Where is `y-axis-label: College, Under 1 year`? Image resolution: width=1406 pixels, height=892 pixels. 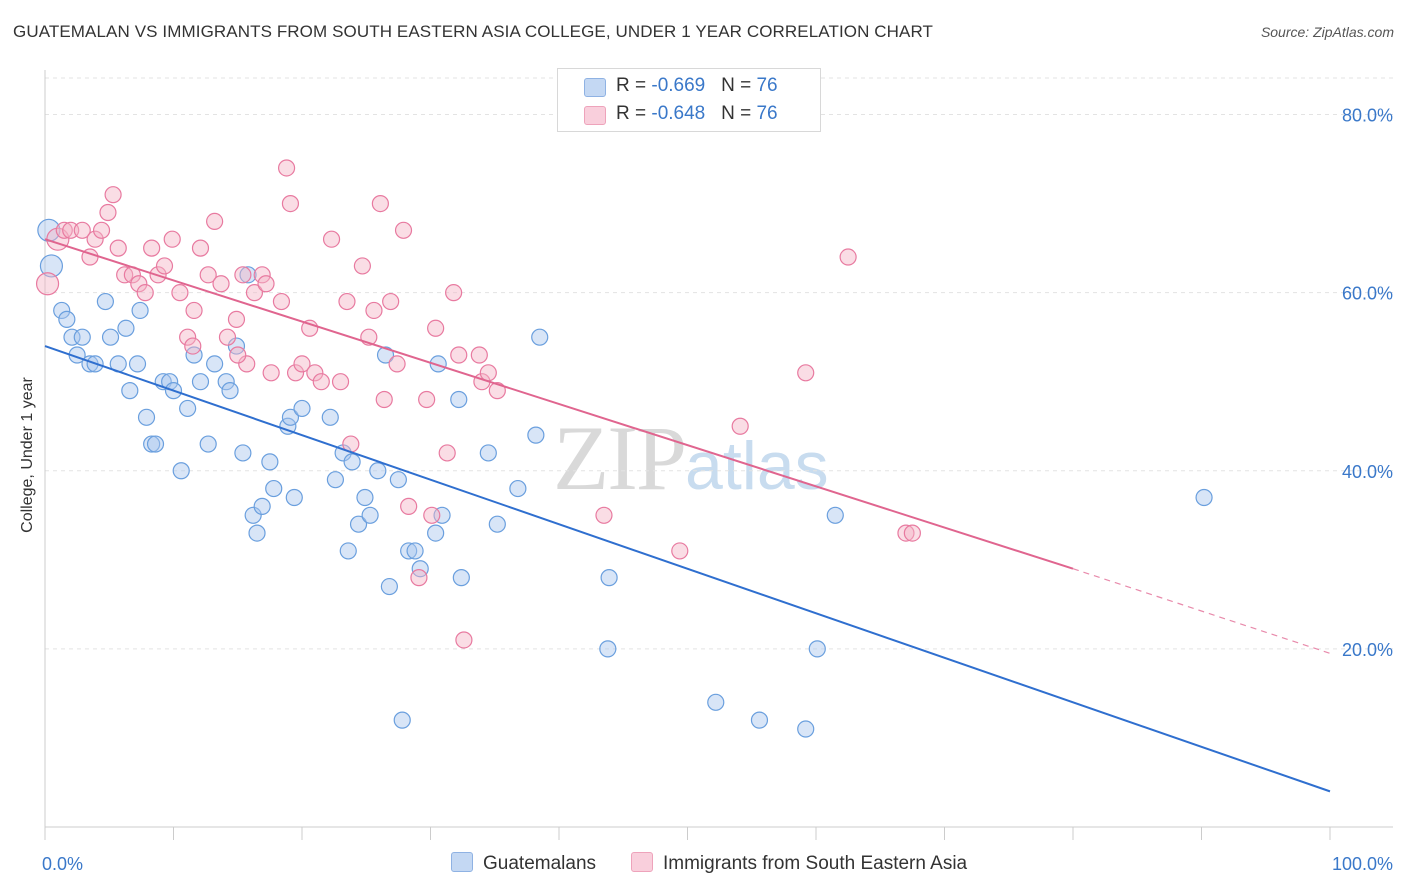 y-axis-label: College, Under 1 year is located at coordinates (27, 455).